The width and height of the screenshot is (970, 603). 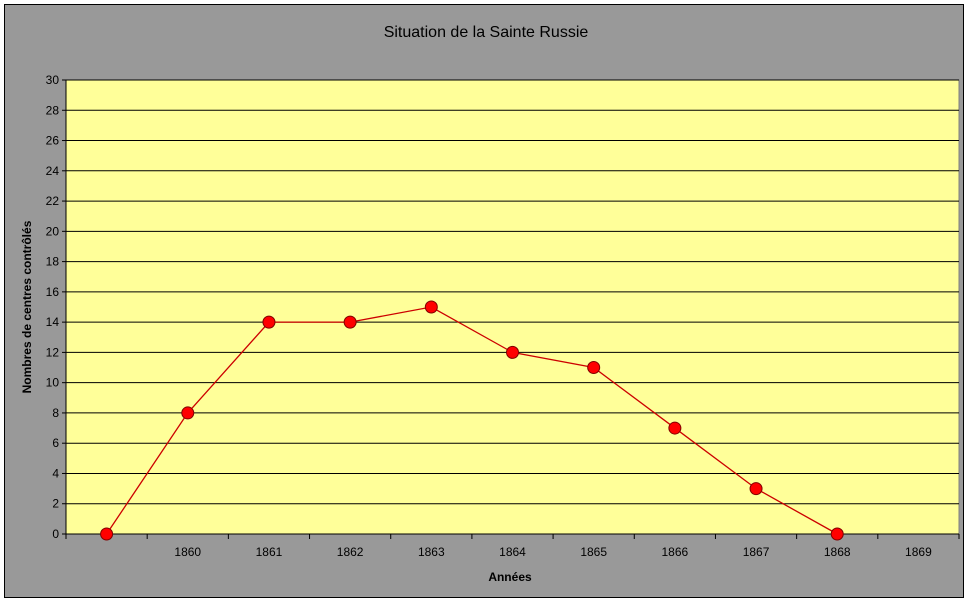 What do you see at coordinates (27, 306) in the screenshot?
I see `y-axis-title: Nombres de centres contrôlés` at bounding box center [27, 306].